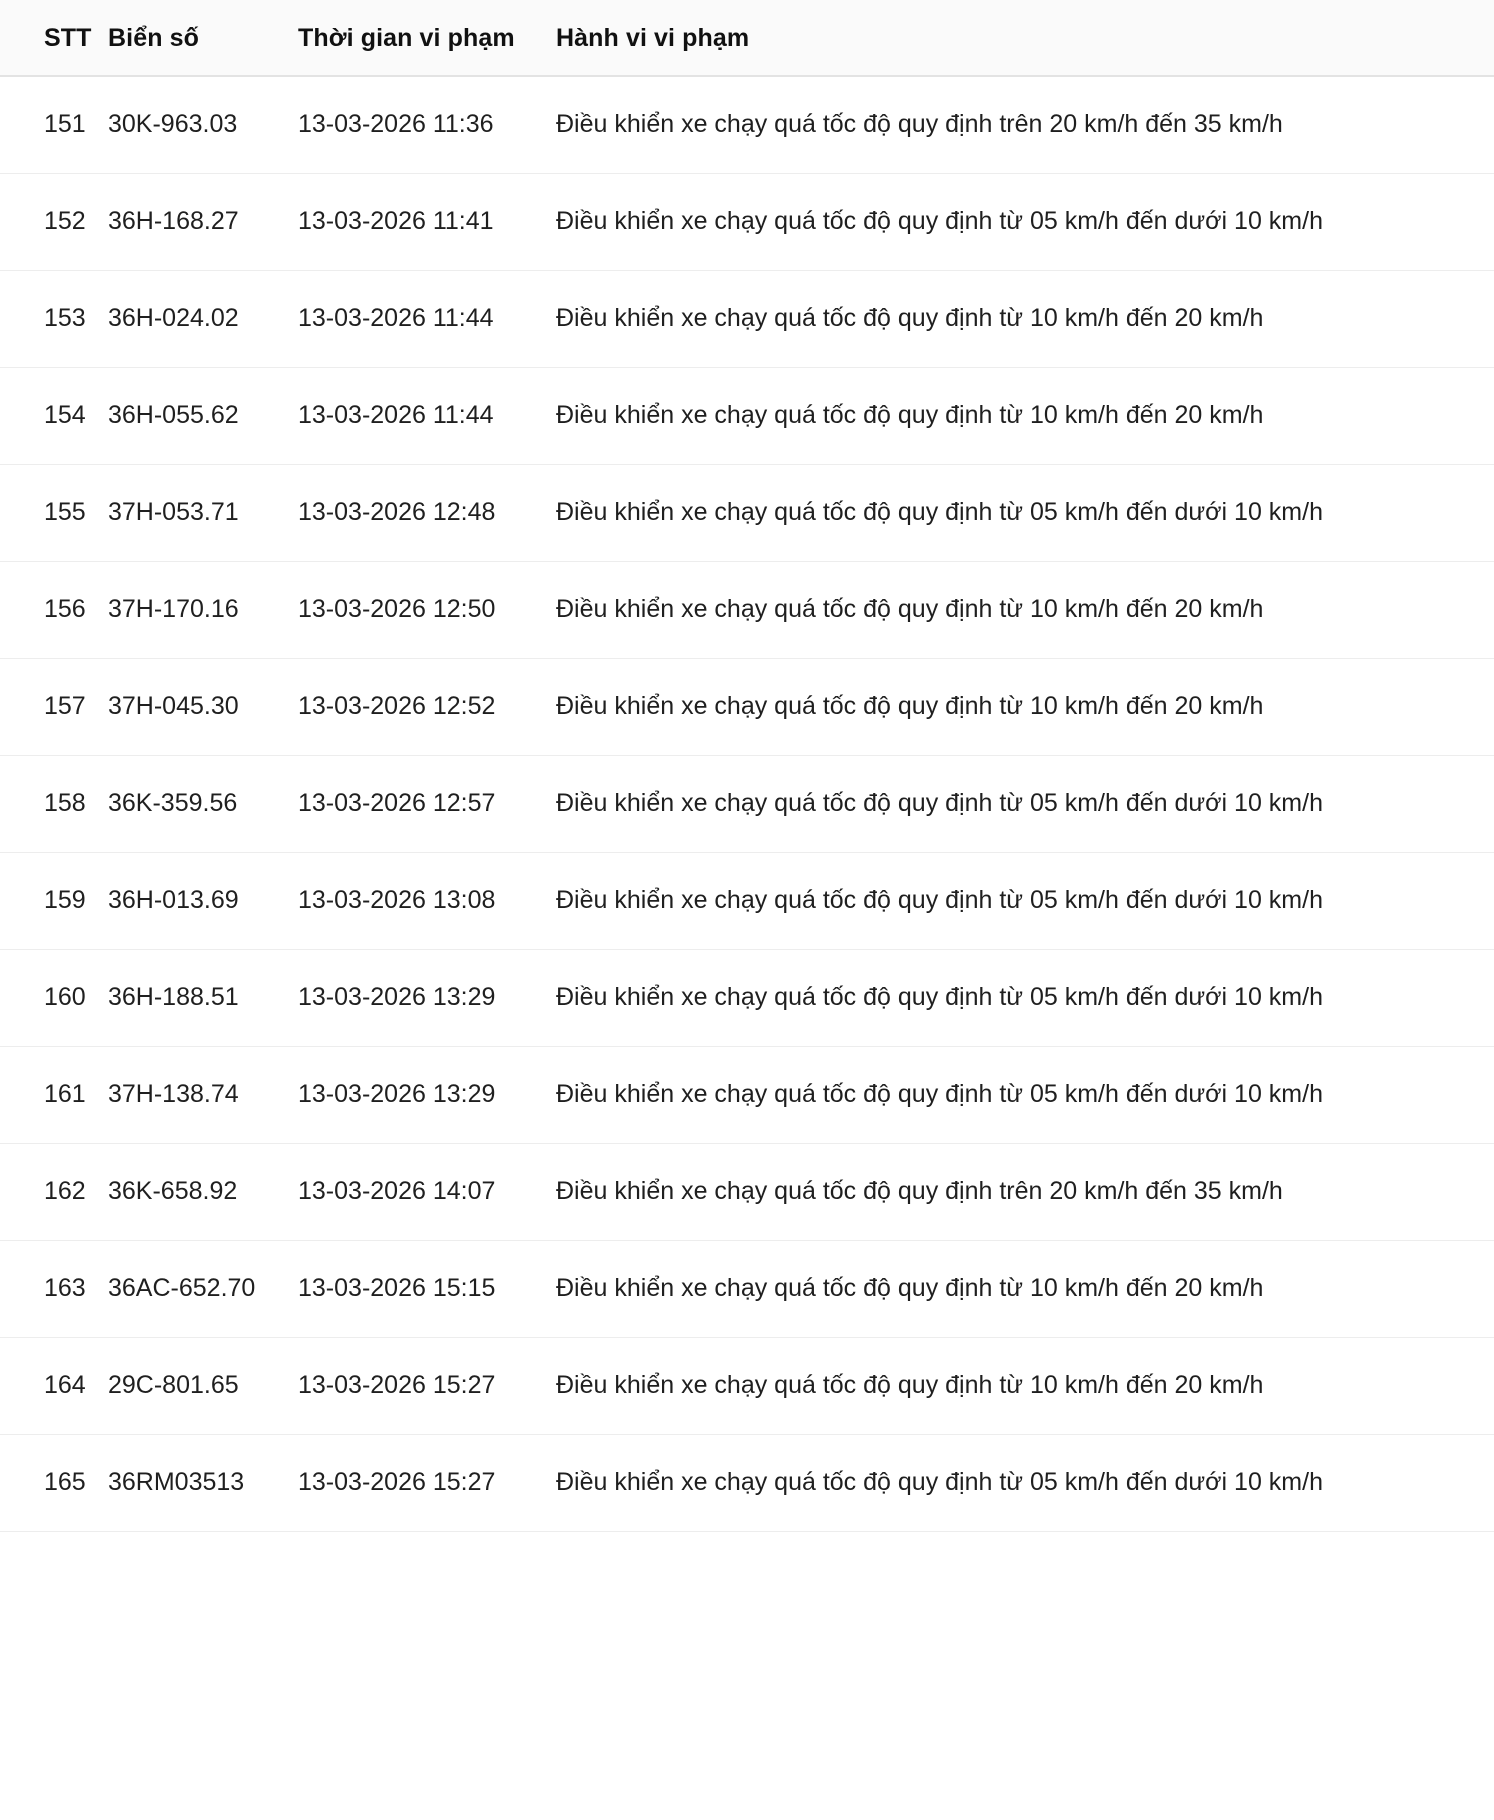  What do you see at coordinates (427, 125) in the screenshot?
I see `cell-violation-time: 13-03-2026 11:36` at bounding box center [427, 125].